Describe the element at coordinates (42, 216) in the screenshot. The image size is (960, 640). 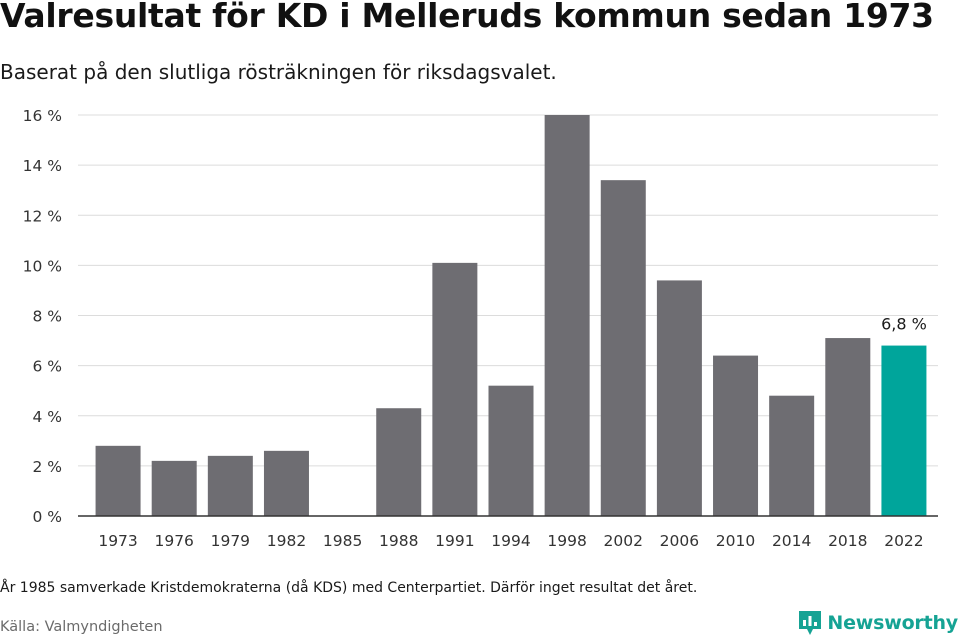
I see `y-tick-label: 12 %` at that location.